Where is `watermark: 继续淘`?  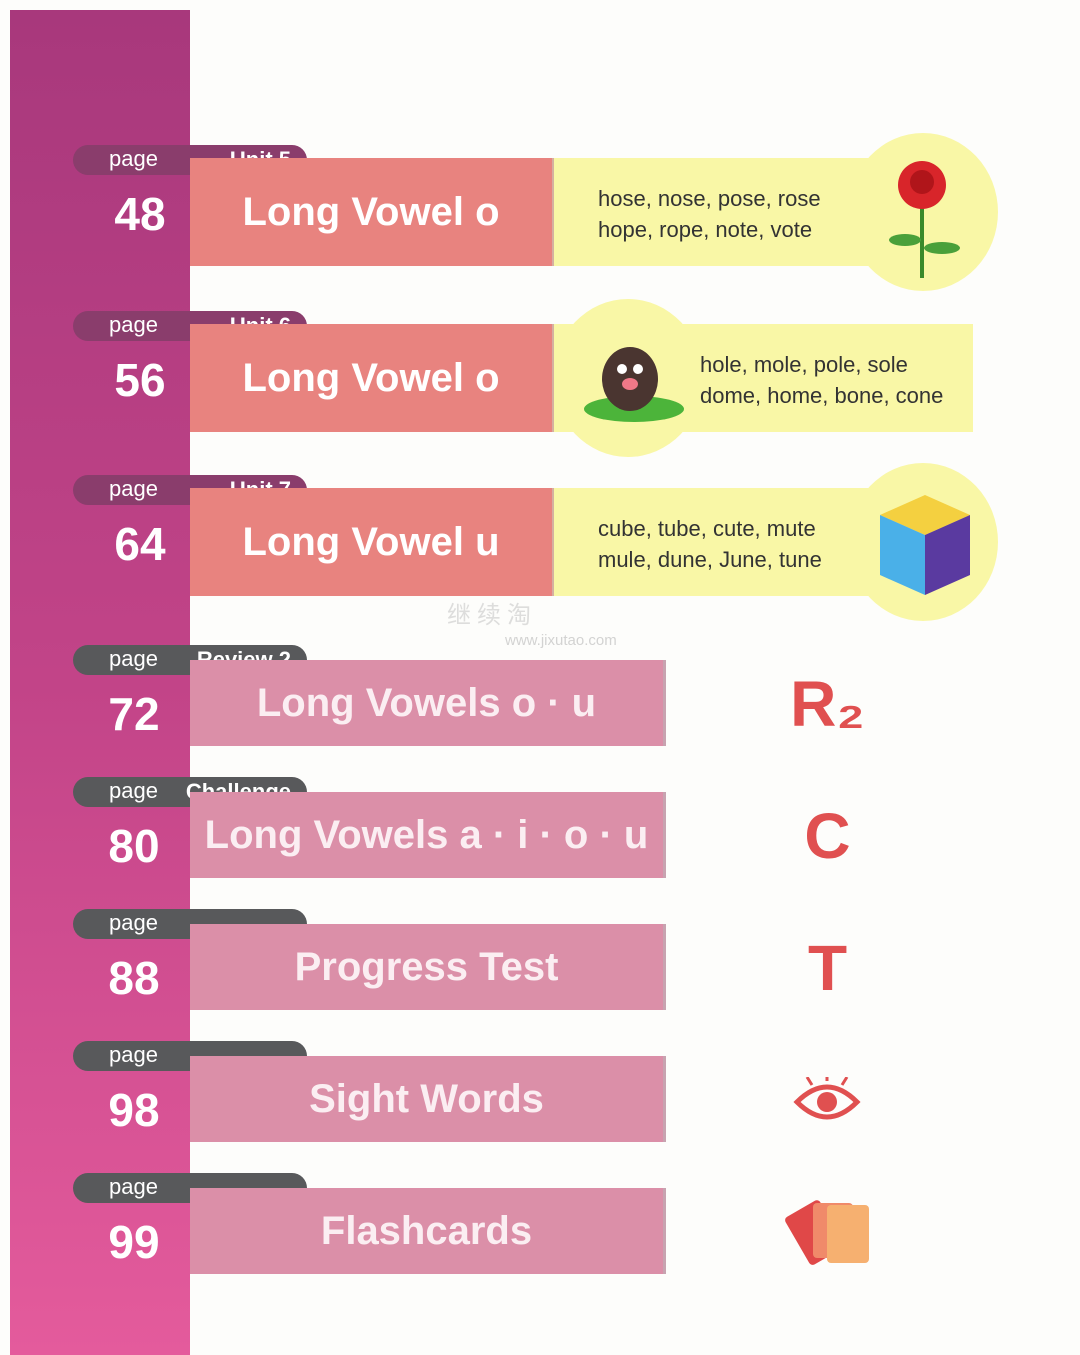 watermark: 继续淘 is located at coordinates (492, 615).